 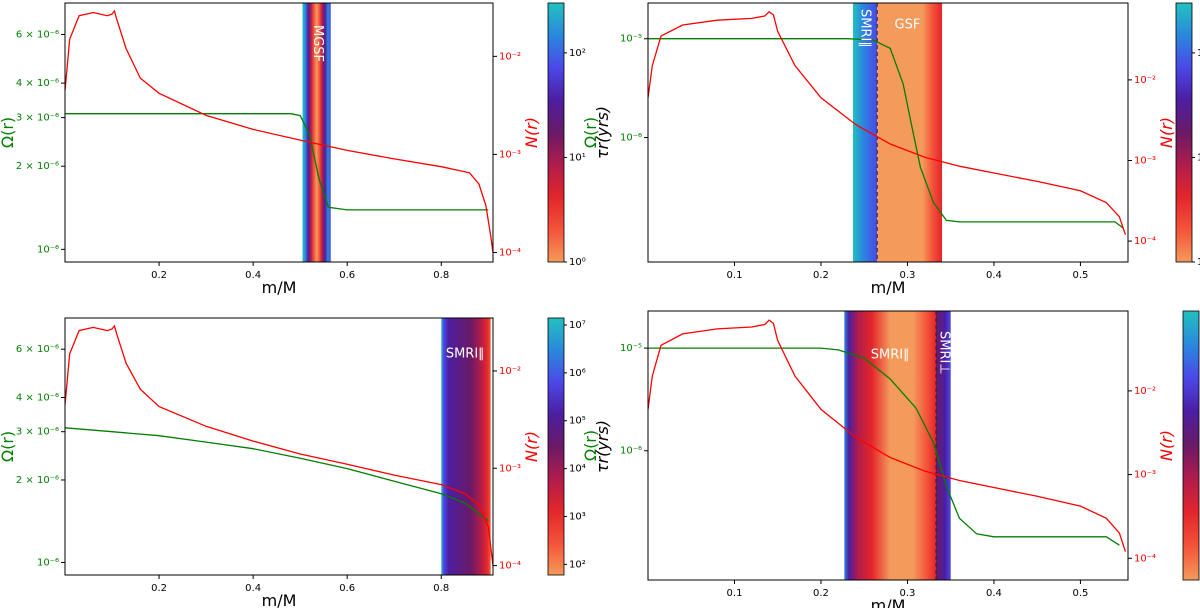 I want to click on band-label: MGSF, so click(x=317, y=43).